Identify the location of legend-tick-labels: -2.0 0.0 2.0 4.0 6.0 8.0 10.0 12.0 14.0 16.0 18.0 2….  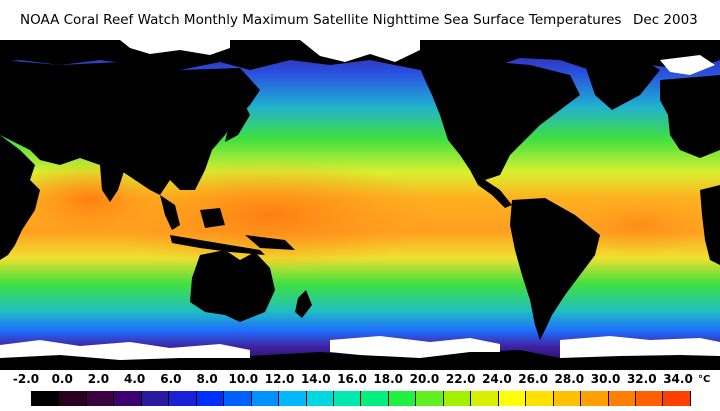
(360, 381).